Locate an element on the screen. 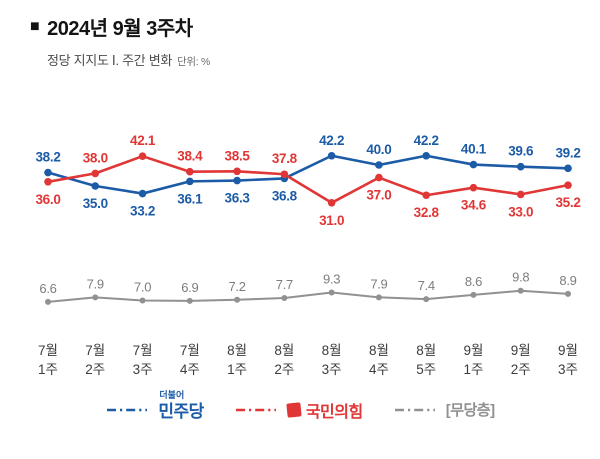  value-label-ppp: 35.2 is located at coordinates (567, 202).